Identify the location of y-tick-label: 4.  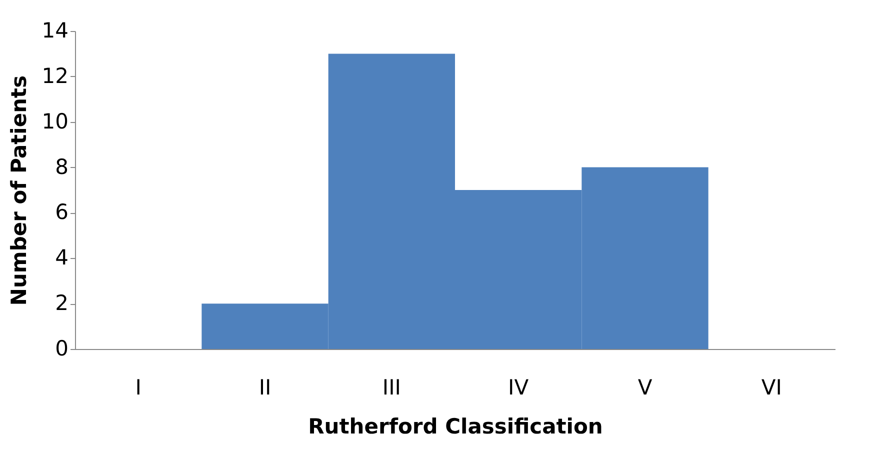
(61, 258).